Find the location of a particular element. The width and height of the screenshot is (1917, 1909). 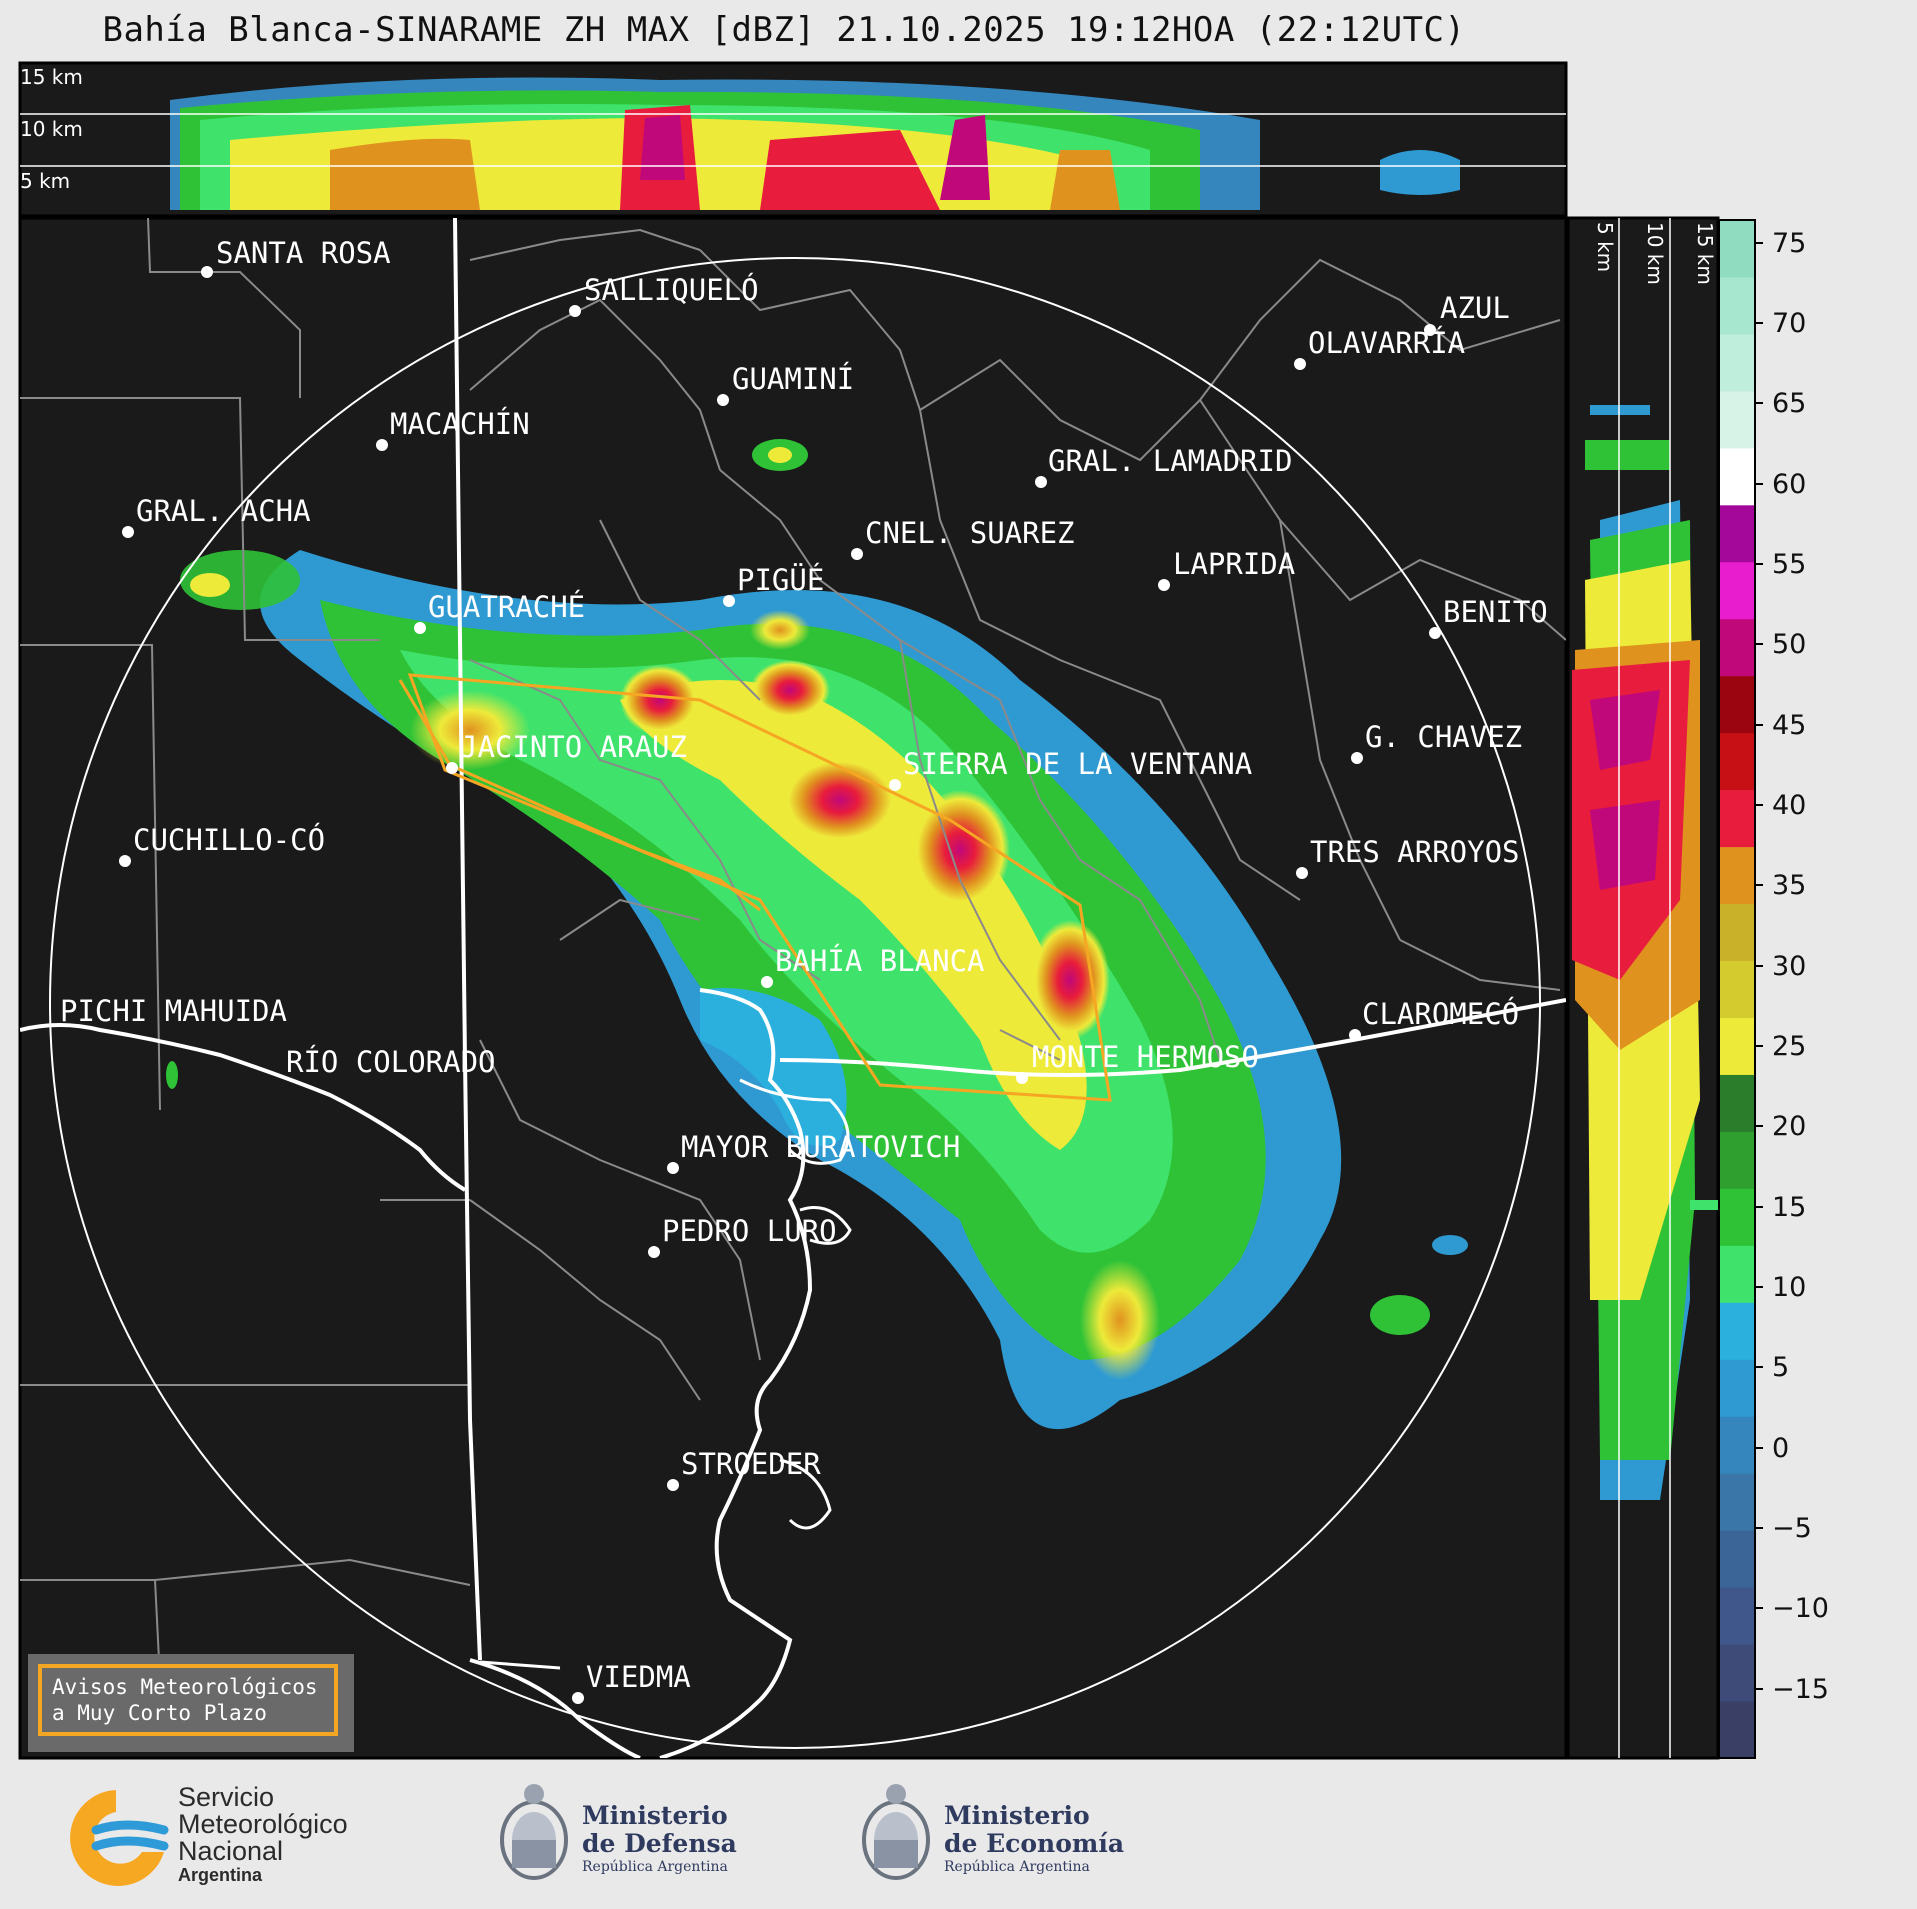

label-guamini: GUAMINÍ is located at coordinates (793, 379).